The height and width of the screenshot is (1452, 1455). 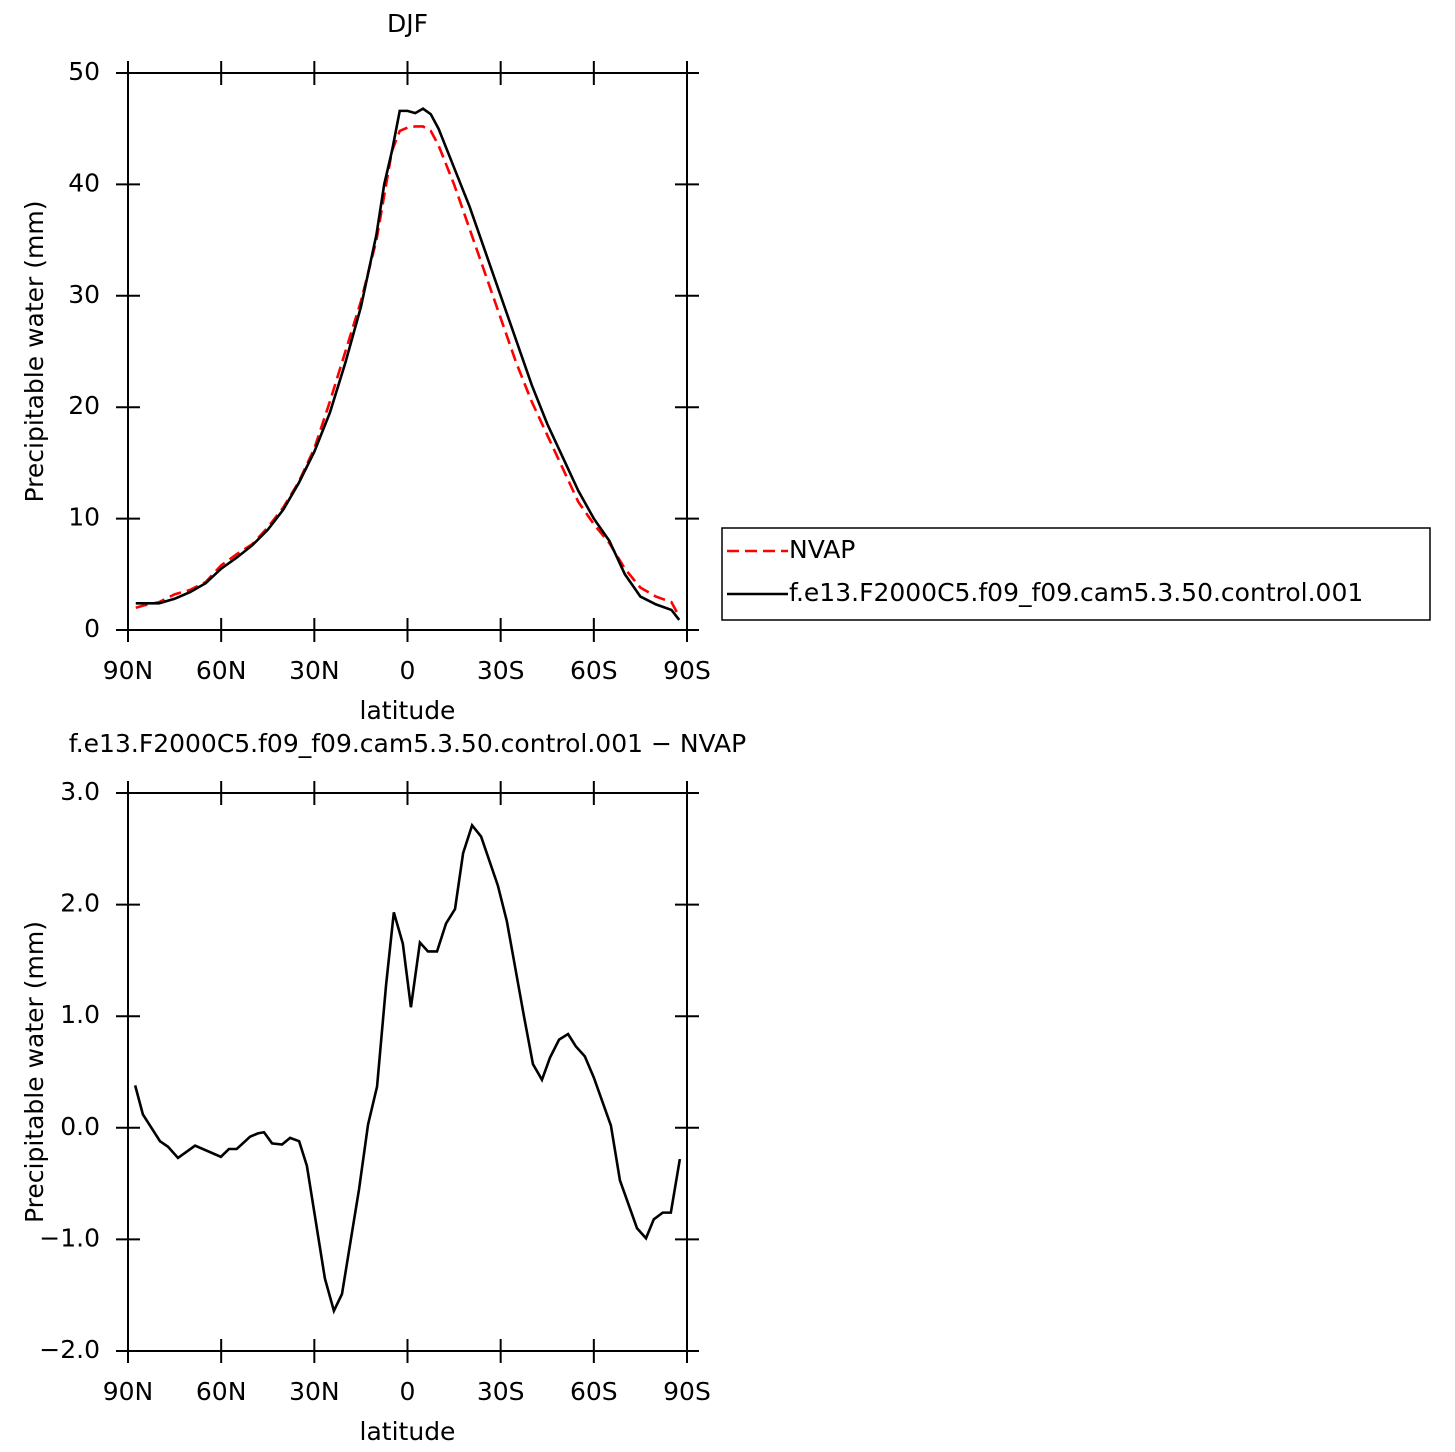 I want to click on y-tick-label: 3.0, so click(x=80, y=791).